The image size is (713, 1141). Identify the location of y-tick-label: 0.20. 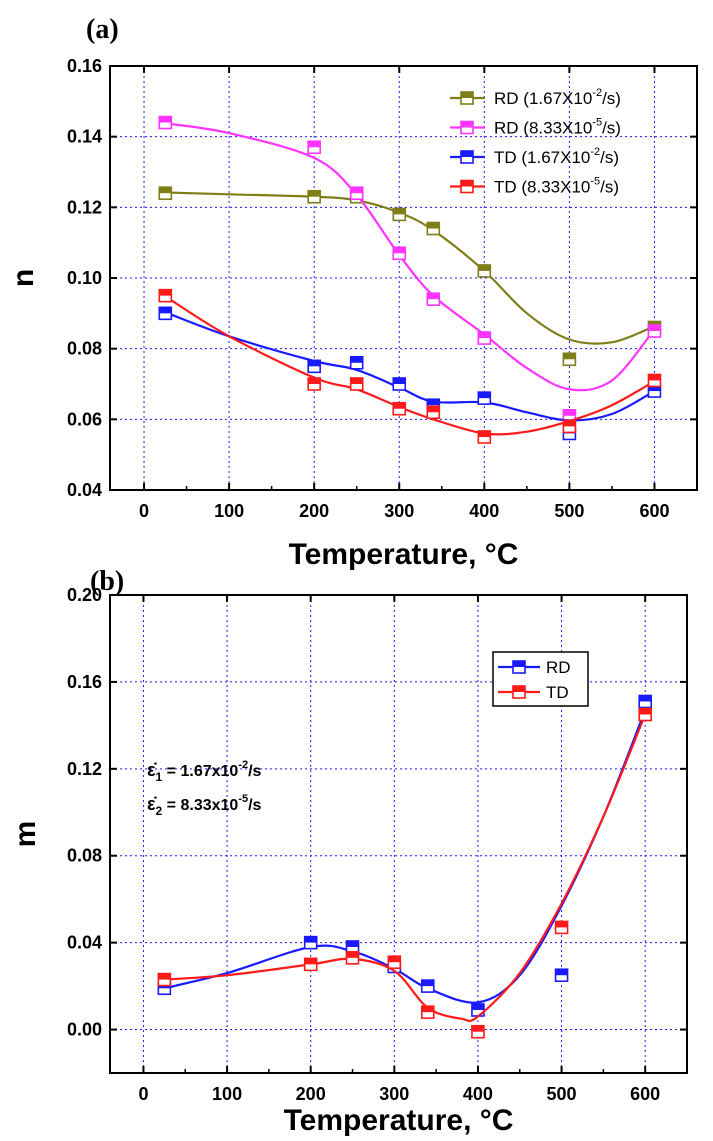
(84, 595).